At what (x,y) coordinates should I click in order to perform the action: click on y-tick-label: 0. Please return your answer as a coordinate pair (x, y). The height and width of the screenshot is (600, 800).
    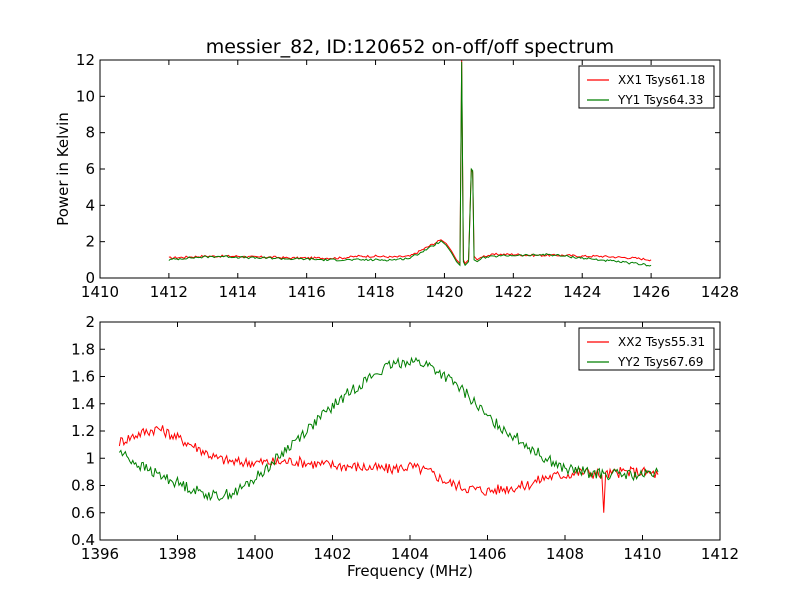
    Looking at the image, I should click on (90, 278).